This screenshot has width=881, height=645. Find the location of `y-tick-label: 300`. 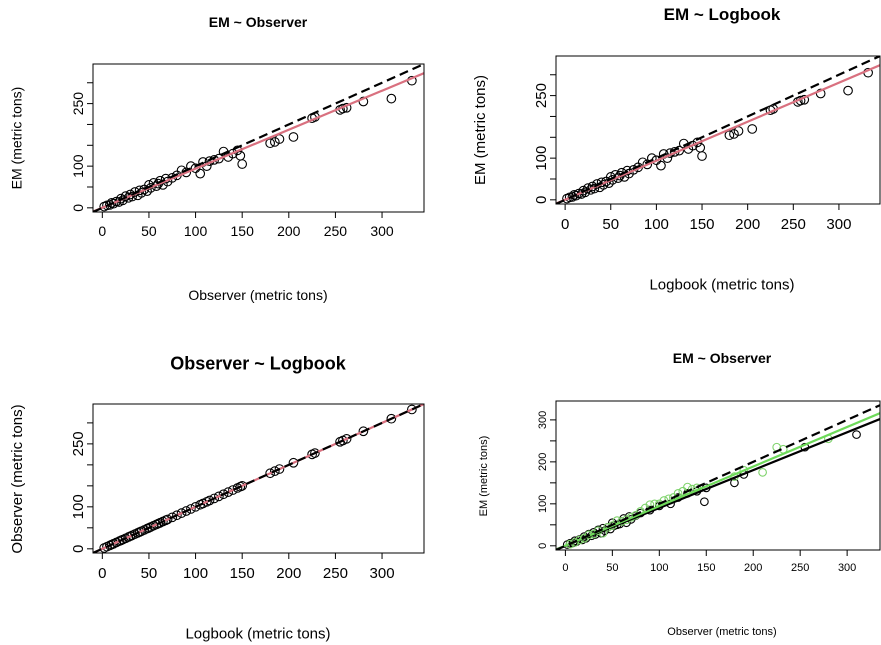

y-tick-label: 300 is located at coordinates (543, 420).